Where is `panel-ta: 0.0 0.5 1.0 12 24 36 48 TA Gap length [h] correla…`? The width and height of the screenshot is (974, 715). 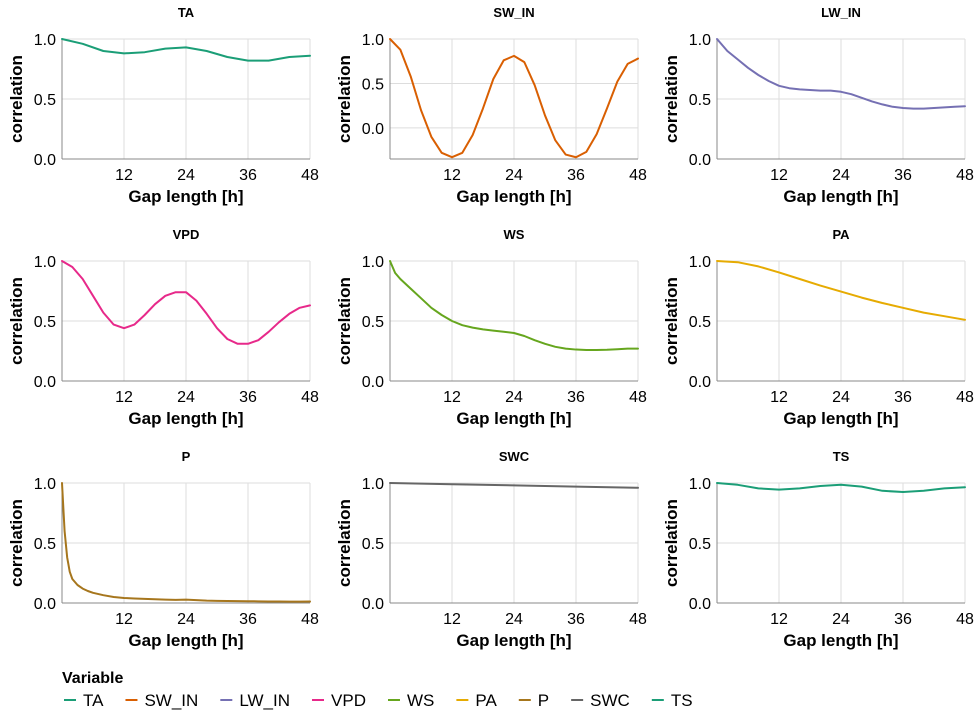
panel-ta: 0.0 0.5 1.0 12 24 36 48 TA Gap length [h] correla… is located at coordinates (163, 105).